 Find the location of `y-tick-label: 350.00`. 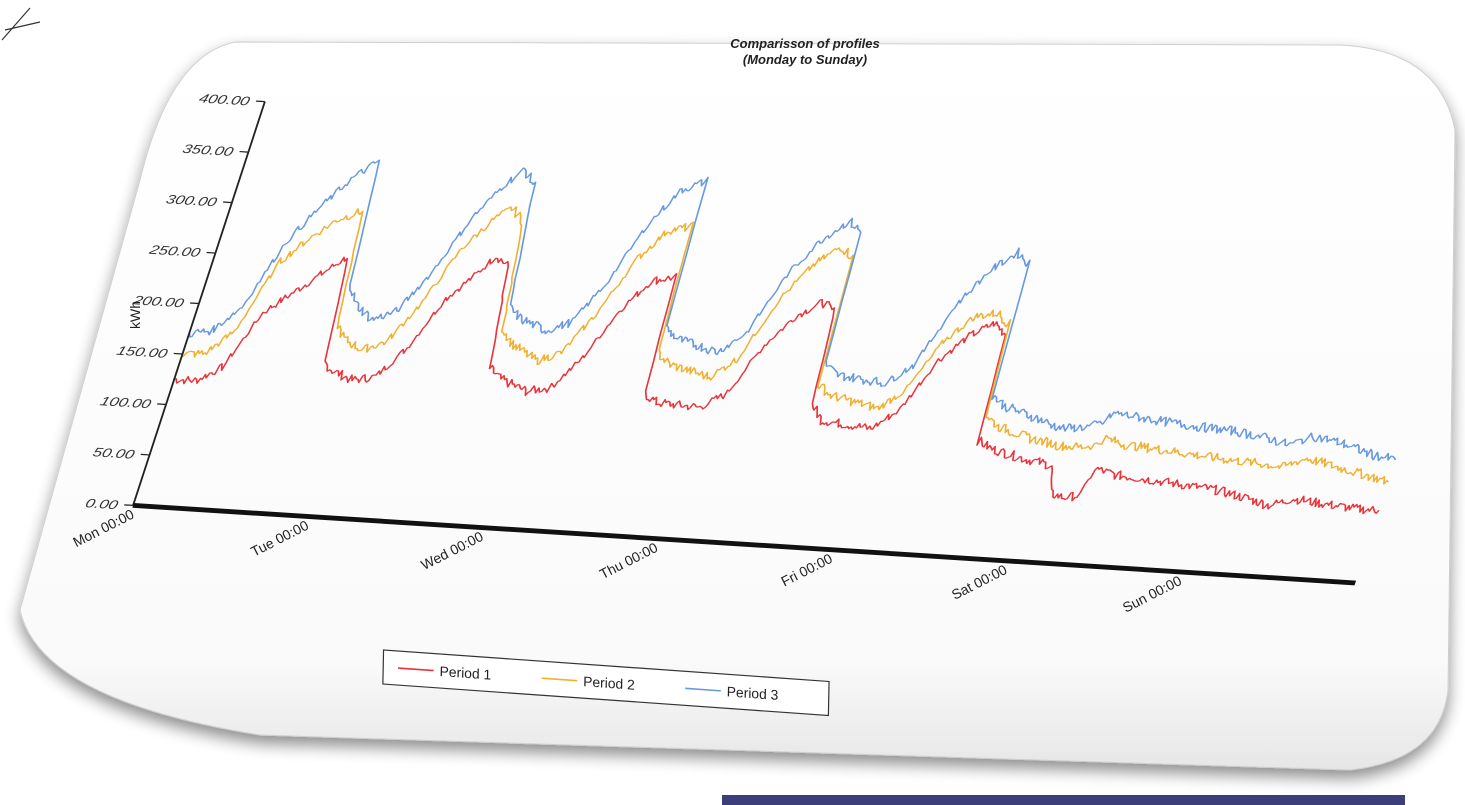

y-tick-label: 350.00 is located at coordinates (208, 151).